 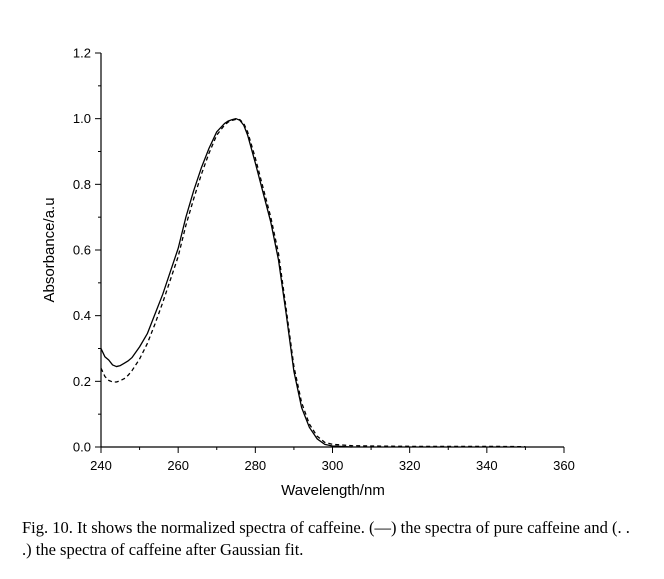 What do you see at coordinates (82, 118) in the screenshot?
I see `y-tick-label: 1.0` at bounding box center [82, 118].